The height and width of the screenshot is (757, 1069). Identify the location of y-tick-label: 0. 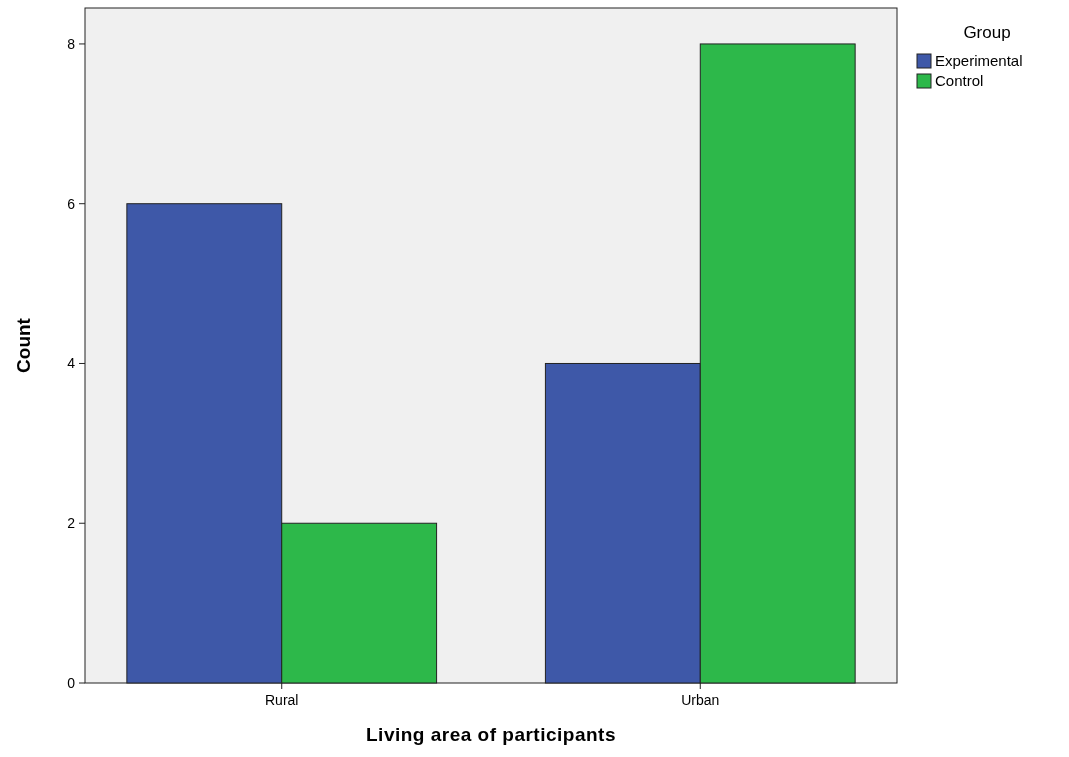
(71, 682).